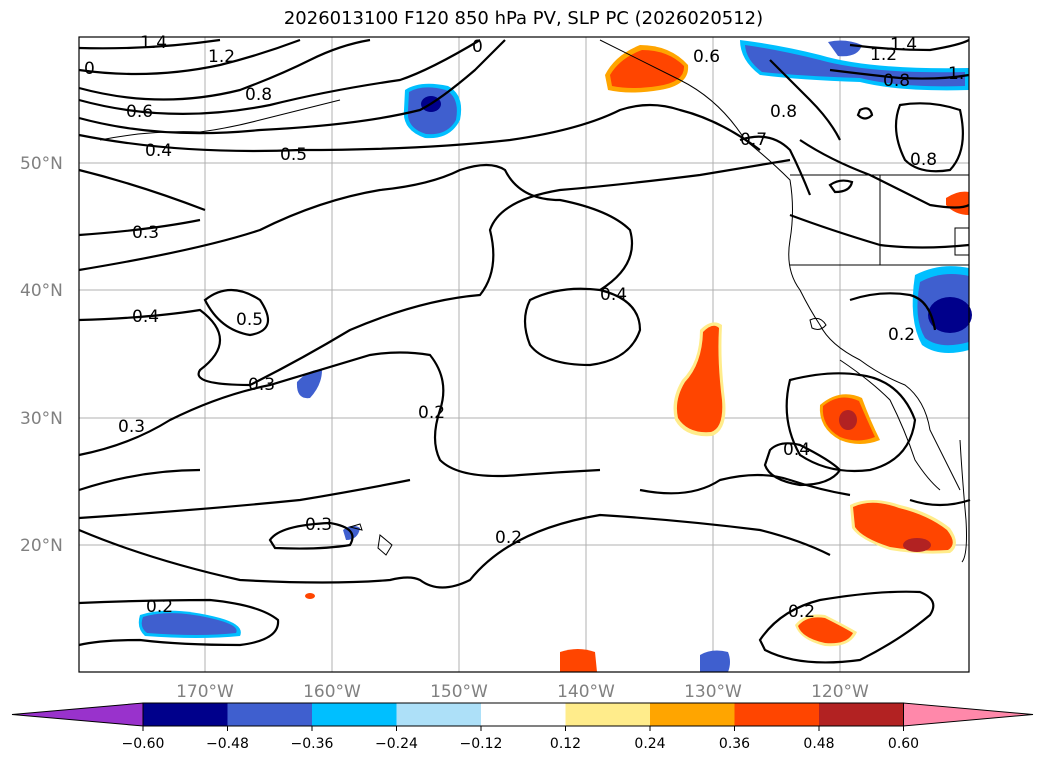  What do you see at coordinates (522, 692) in the screenshot?
I see `longitude-labels: 170°W 160°W 150°W 140°W 130°W 120°W` at bounding box center [522, 692].